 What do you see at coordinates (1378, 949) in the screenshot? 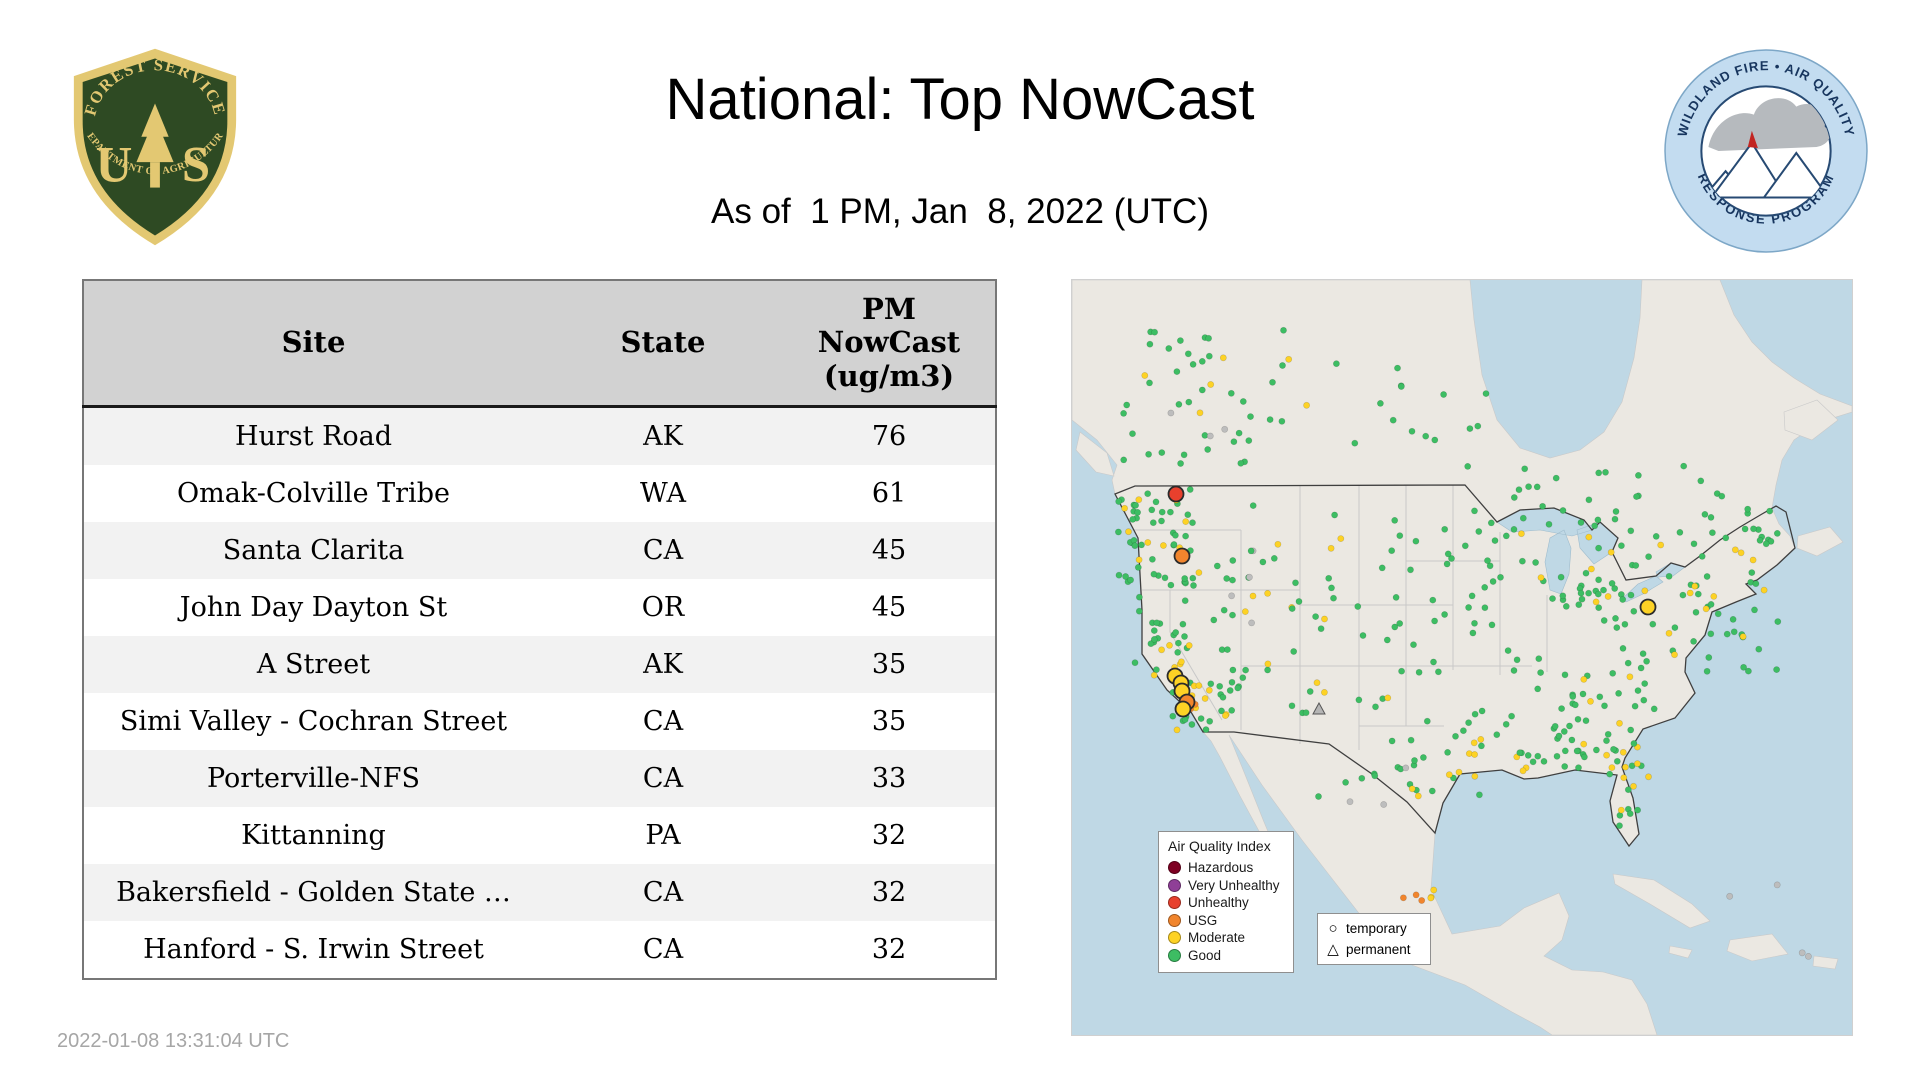
I see `marker-type-label: permanent` at bounding box center [1378, 949].